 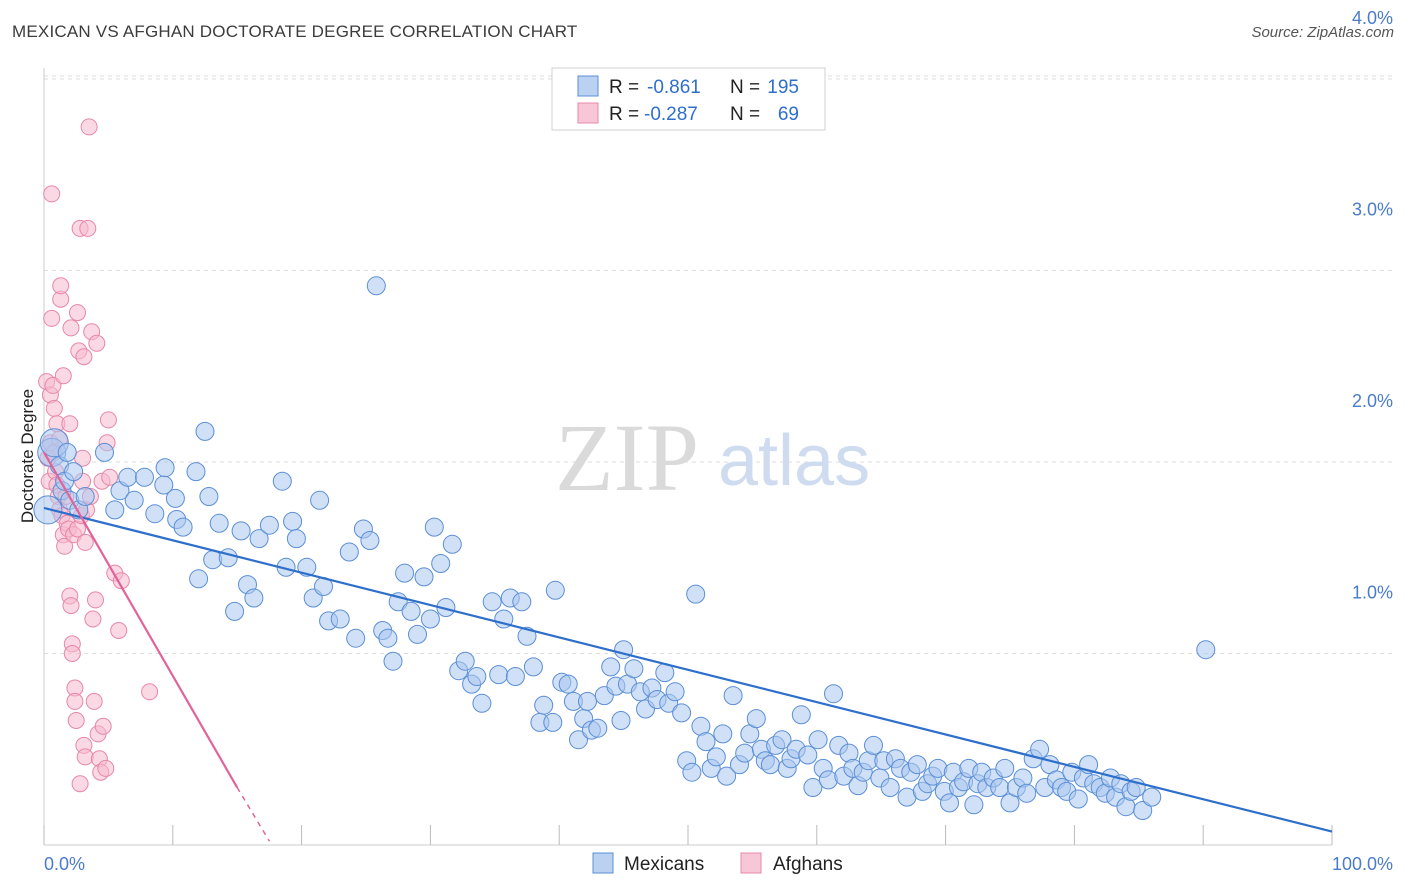 What do you see at coordinates (717, 863) in the screenshot?
I see `legend-bottom: Mexicans Afghans` at bounding box center [717, 863].